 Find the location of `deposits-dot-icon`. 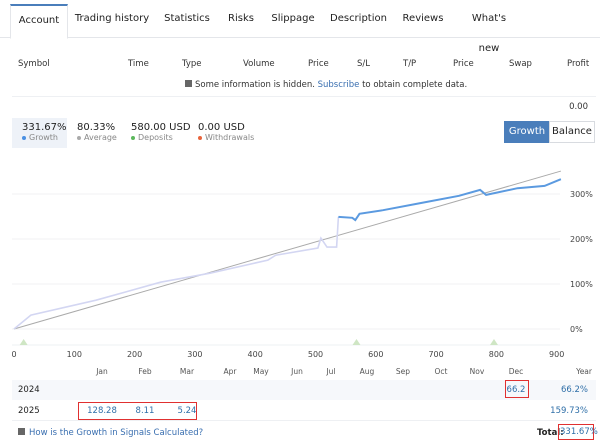

deposits-dot-icon is located at coordinates (133, 137).